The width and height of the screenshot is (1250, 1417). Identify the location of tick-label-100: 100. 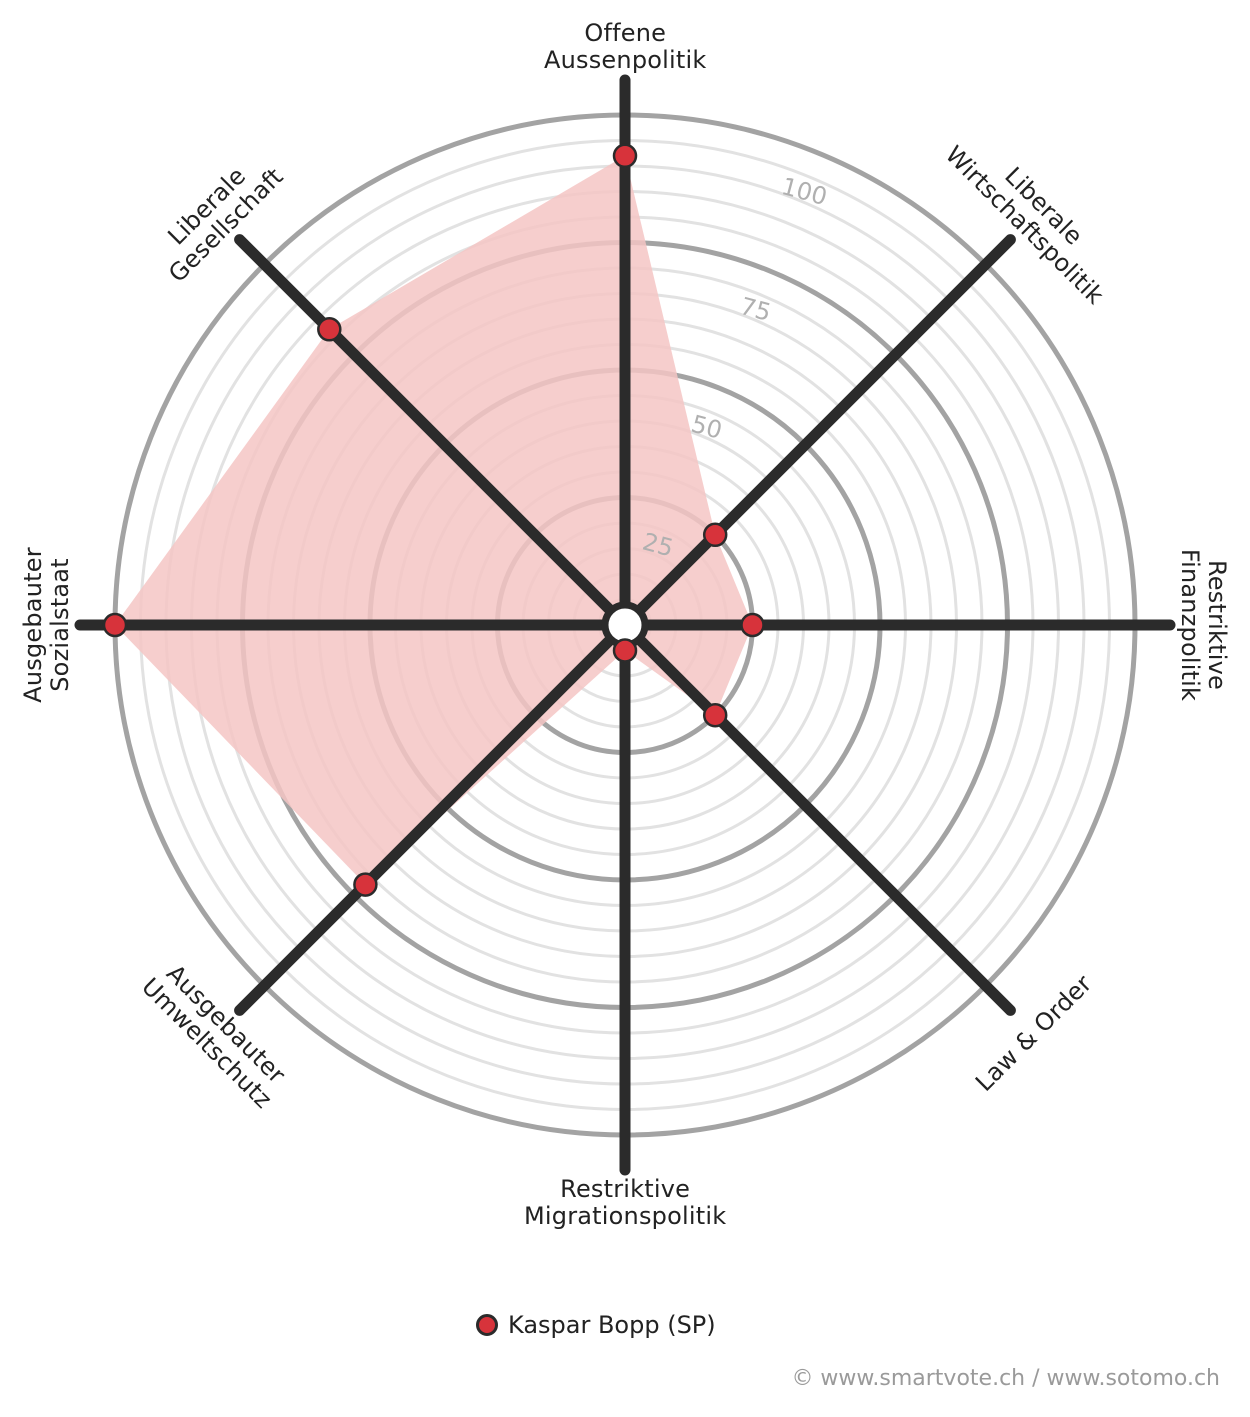
(804, 191).